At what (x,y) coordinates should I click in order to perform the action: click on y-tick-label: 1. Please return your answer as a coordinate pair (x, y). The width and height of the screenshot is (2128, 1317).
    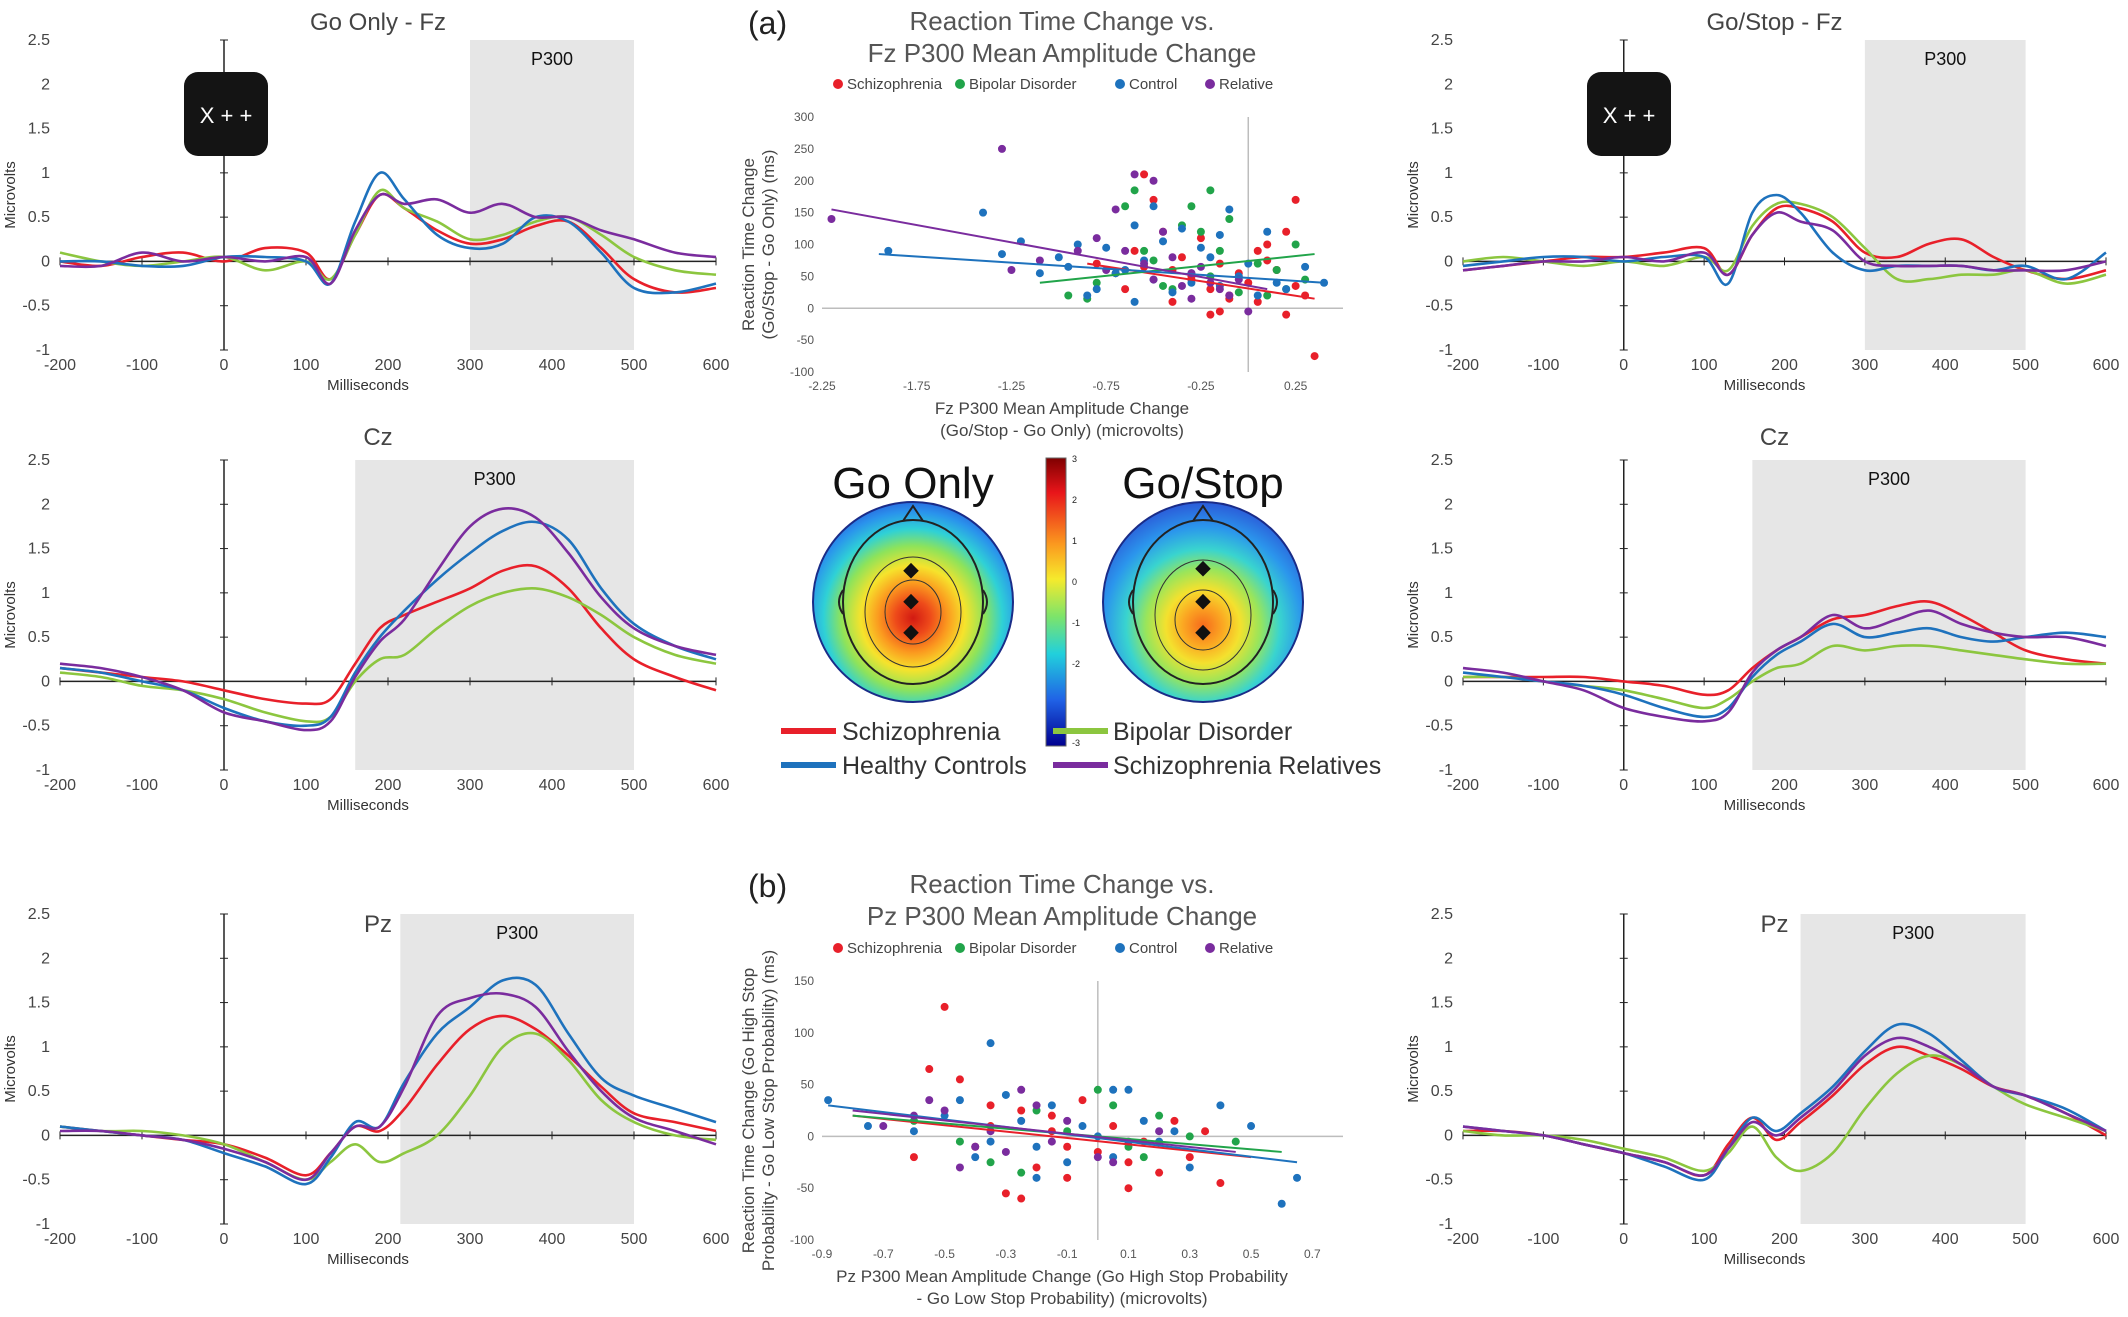
    Looking at the image, I should click on (45, 173).